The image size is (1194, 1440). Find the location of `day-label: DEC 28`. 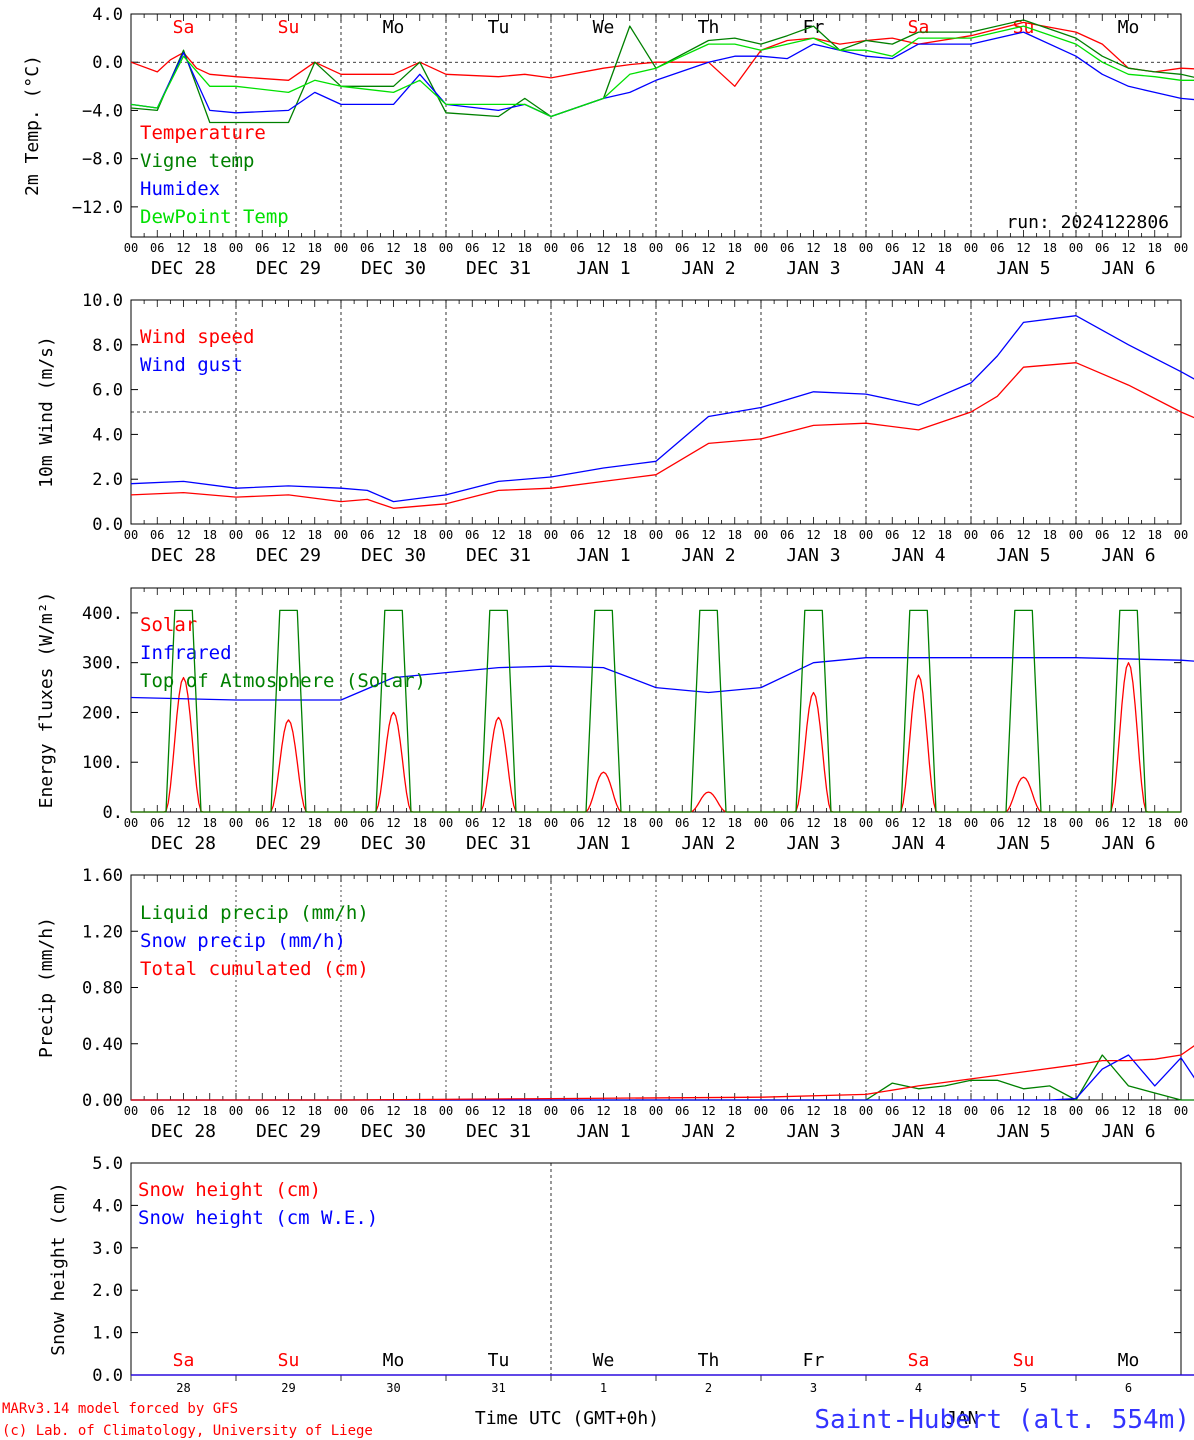

day-label: DEC 28 is located at coordinates (183, 843).